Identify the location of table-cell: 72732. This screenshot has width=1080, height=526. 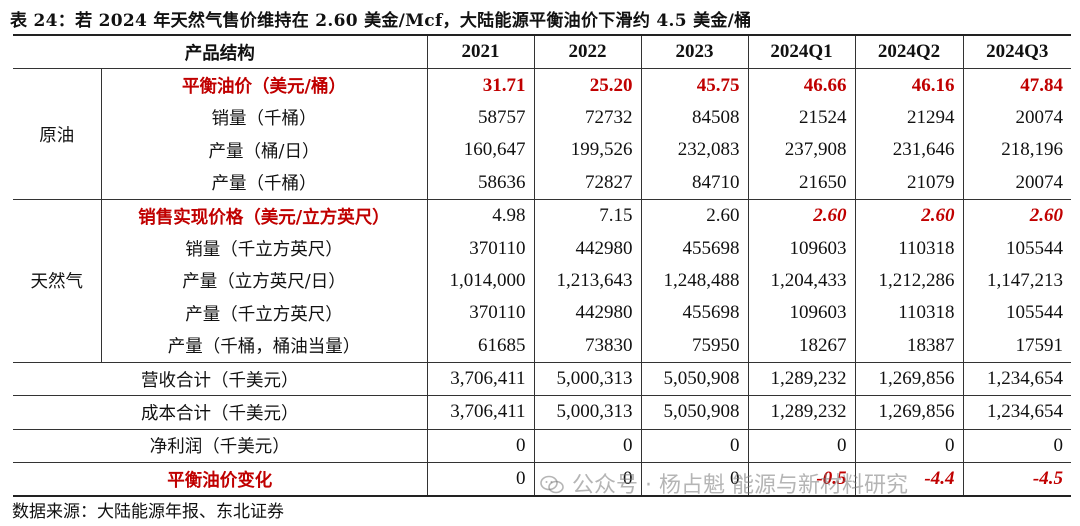
(587, 118).